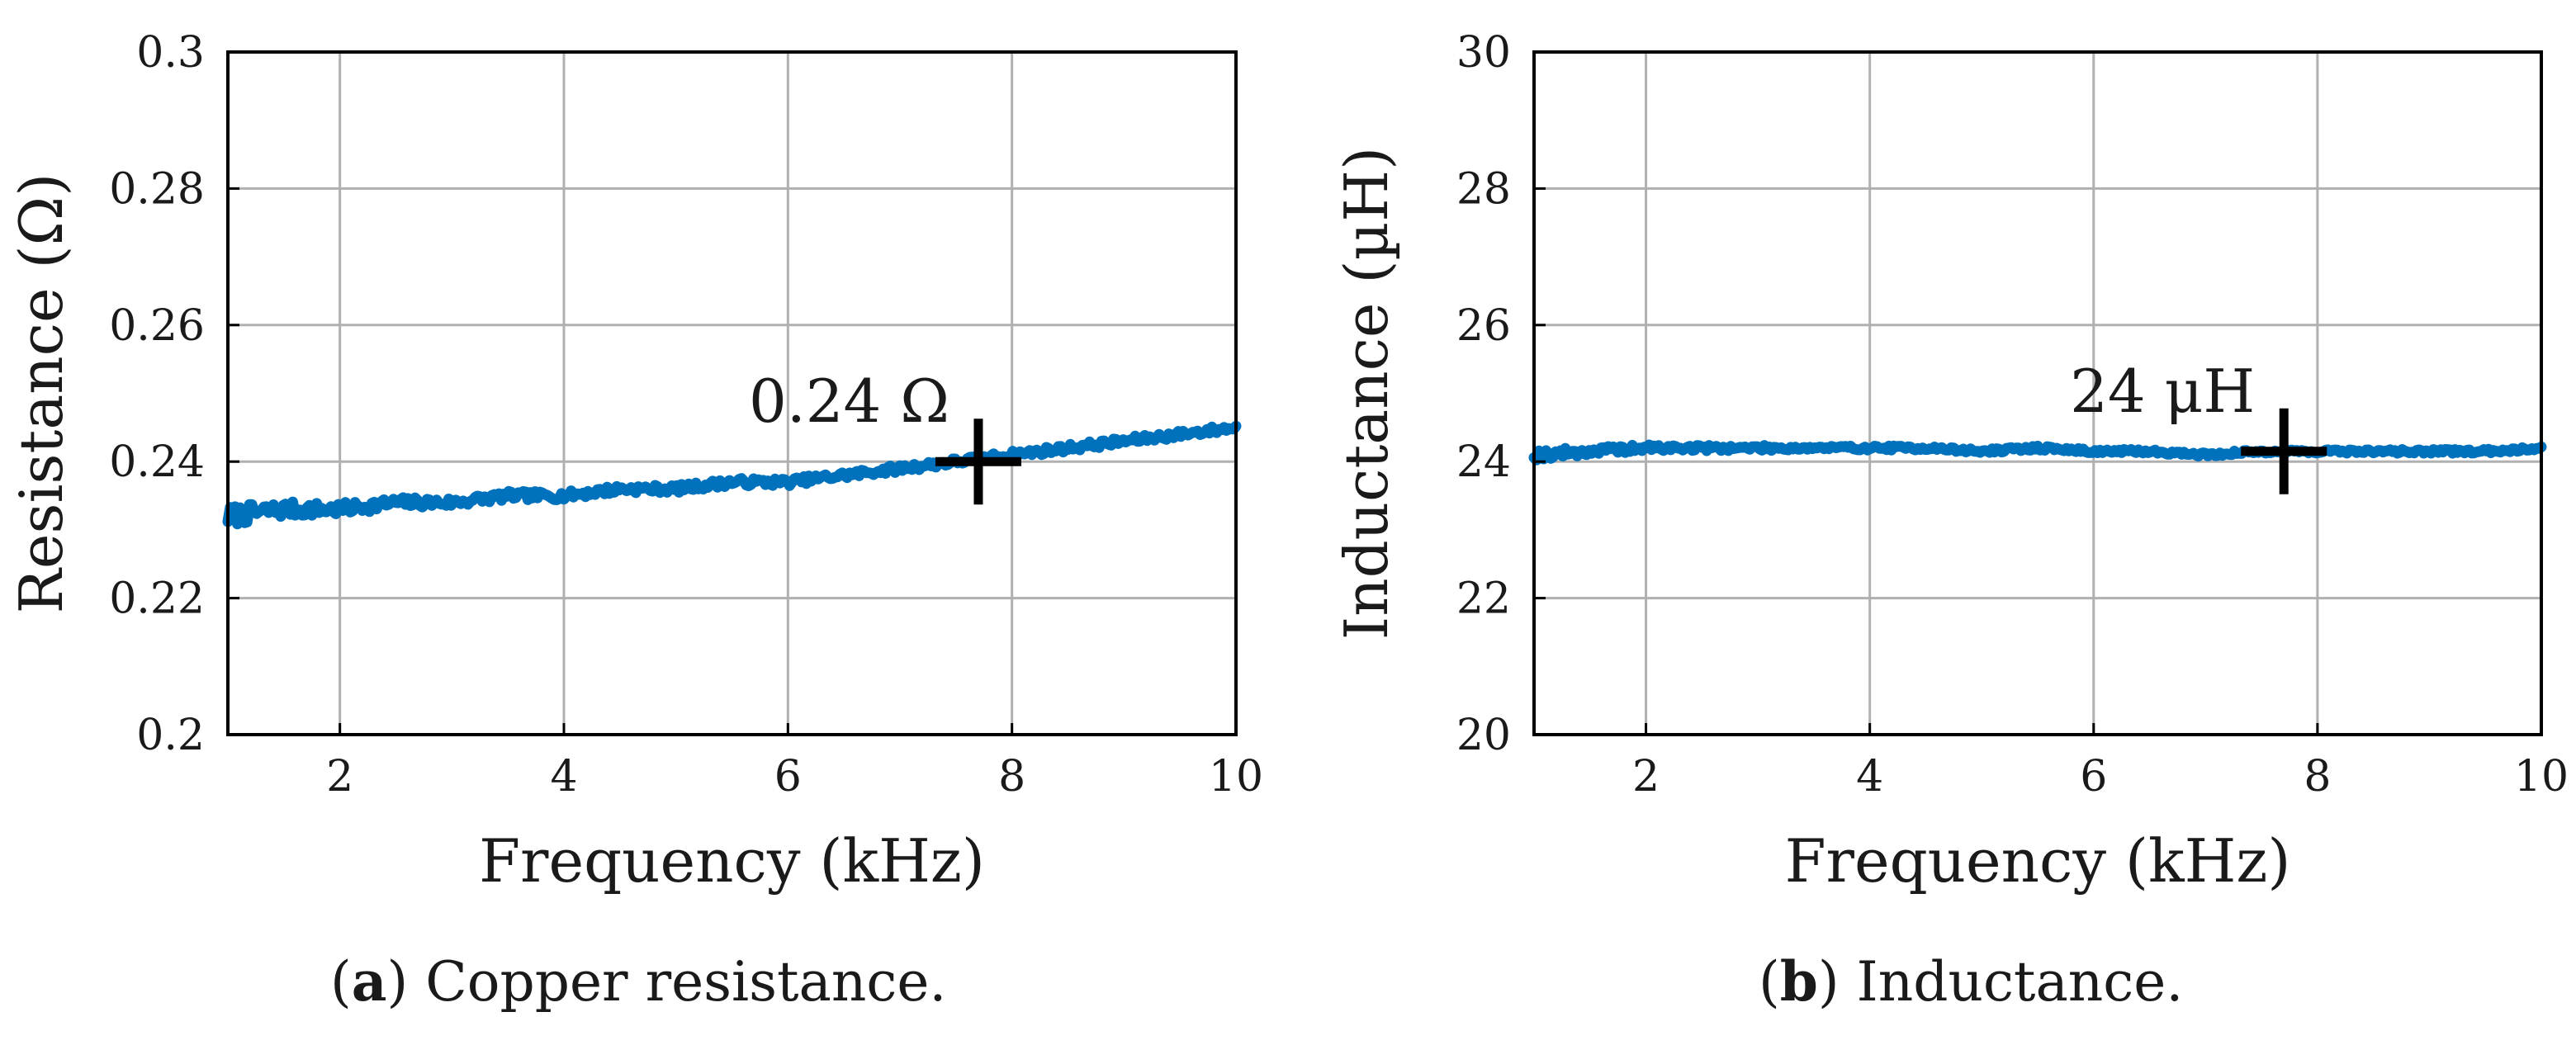  I want to click on x-tick-label-a-1: 4, so click(563, 776).